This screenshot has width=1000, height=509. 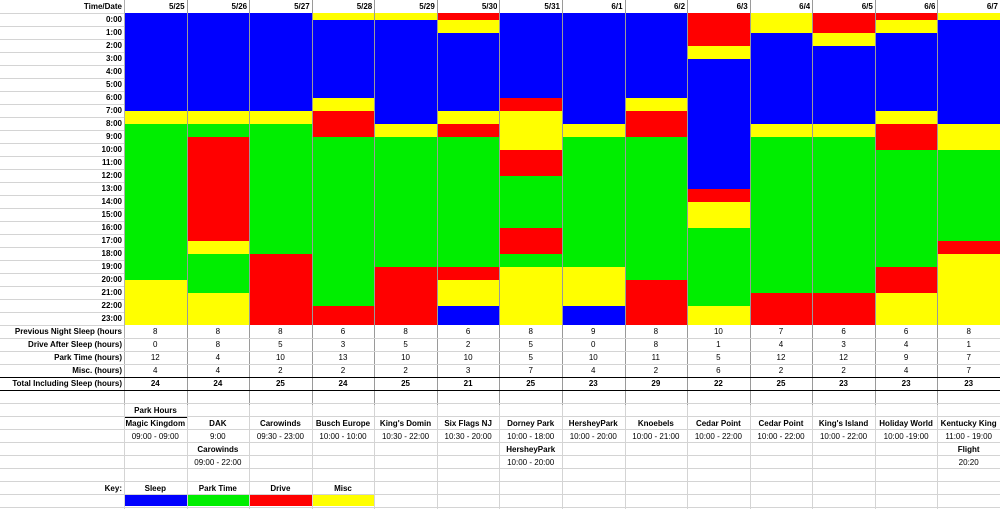 I want to click on summary-value: 9, so click(x=593, y=331).